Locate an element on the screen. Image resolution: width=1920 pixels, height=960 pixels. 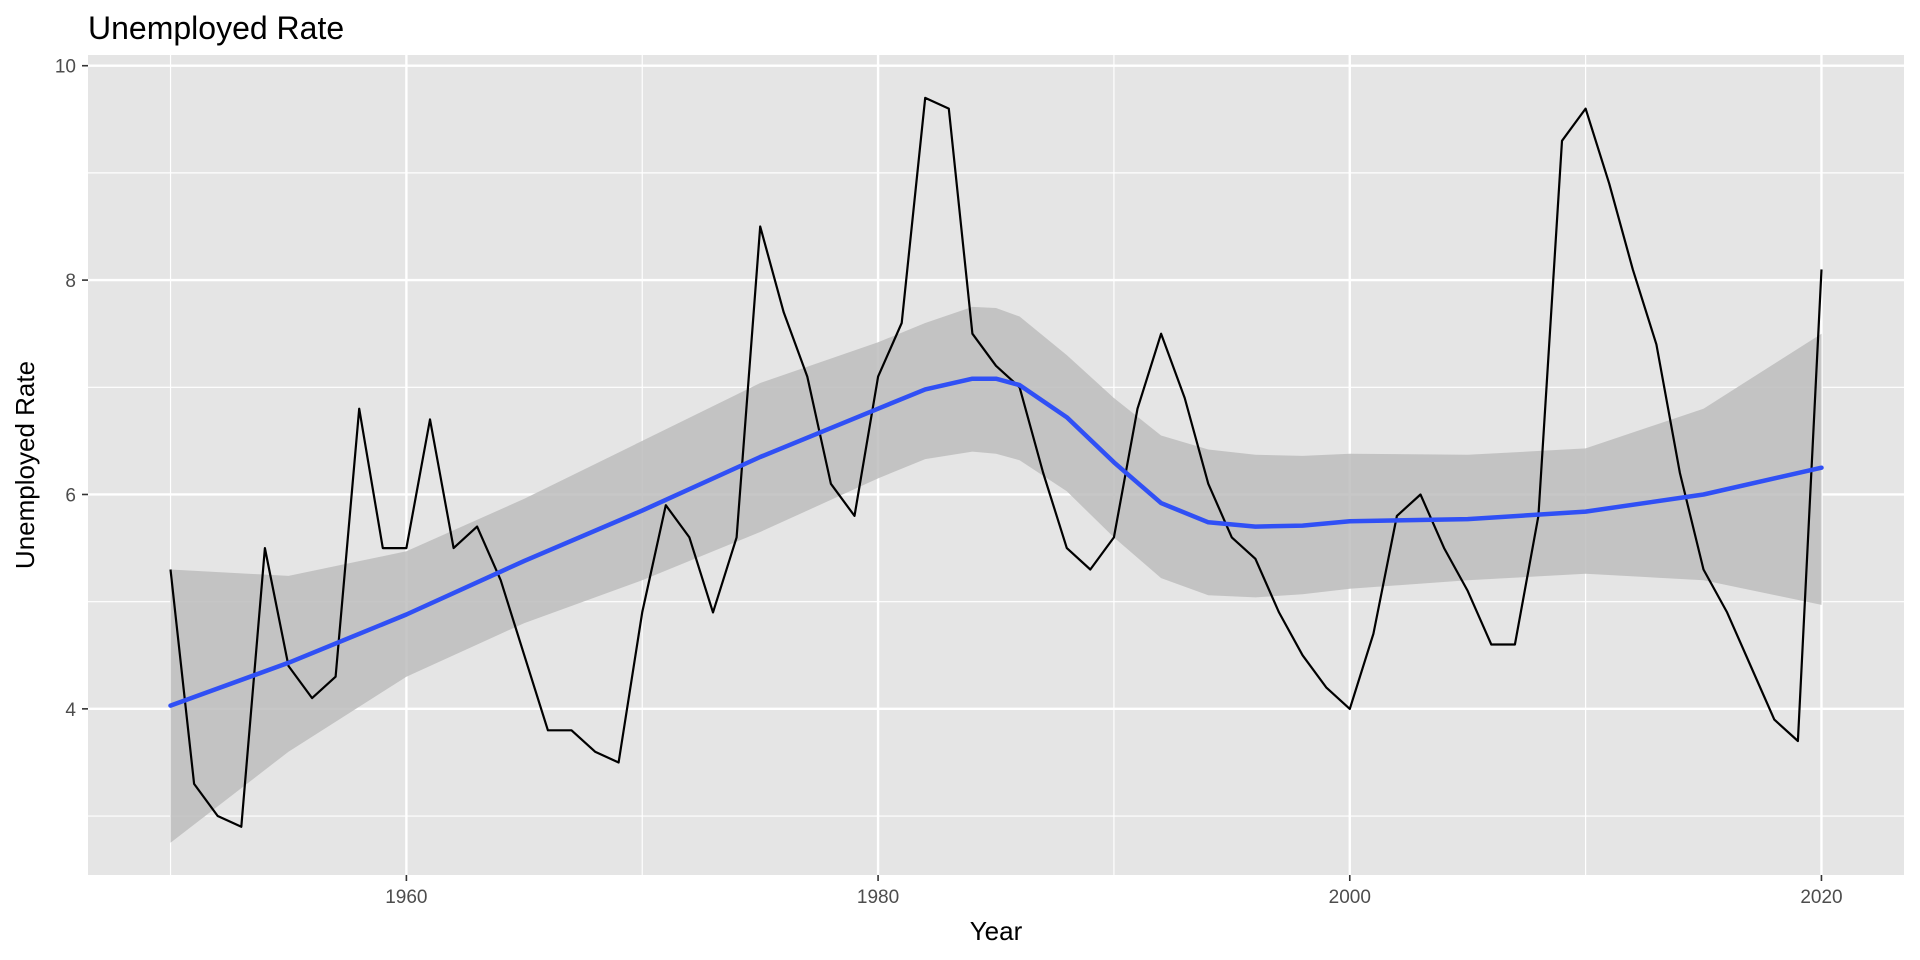
y-tick-label: 6 is located at coordinates (70, 495).